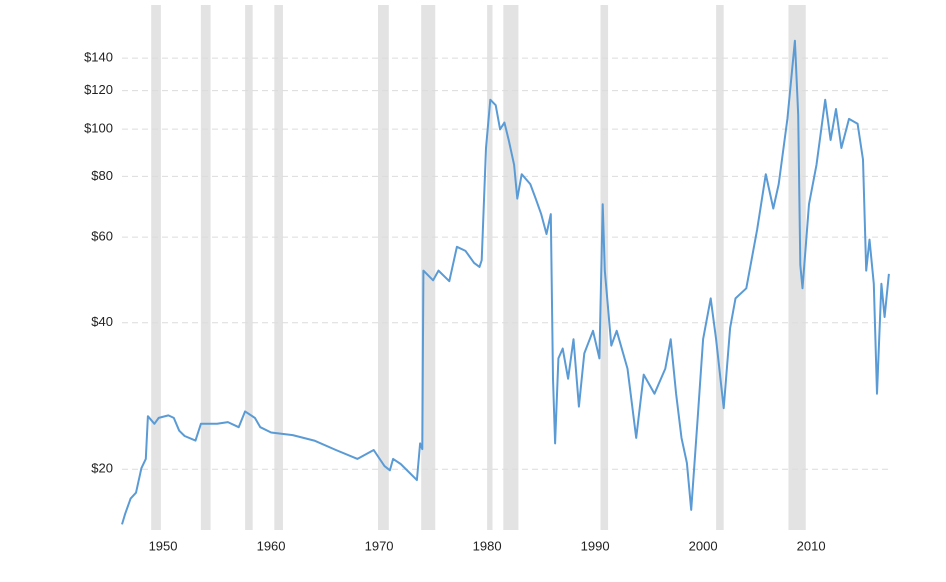 The height and width of the screenshot is (582, 946). I want to click on y-tick-label: $80, so click(102, 175).